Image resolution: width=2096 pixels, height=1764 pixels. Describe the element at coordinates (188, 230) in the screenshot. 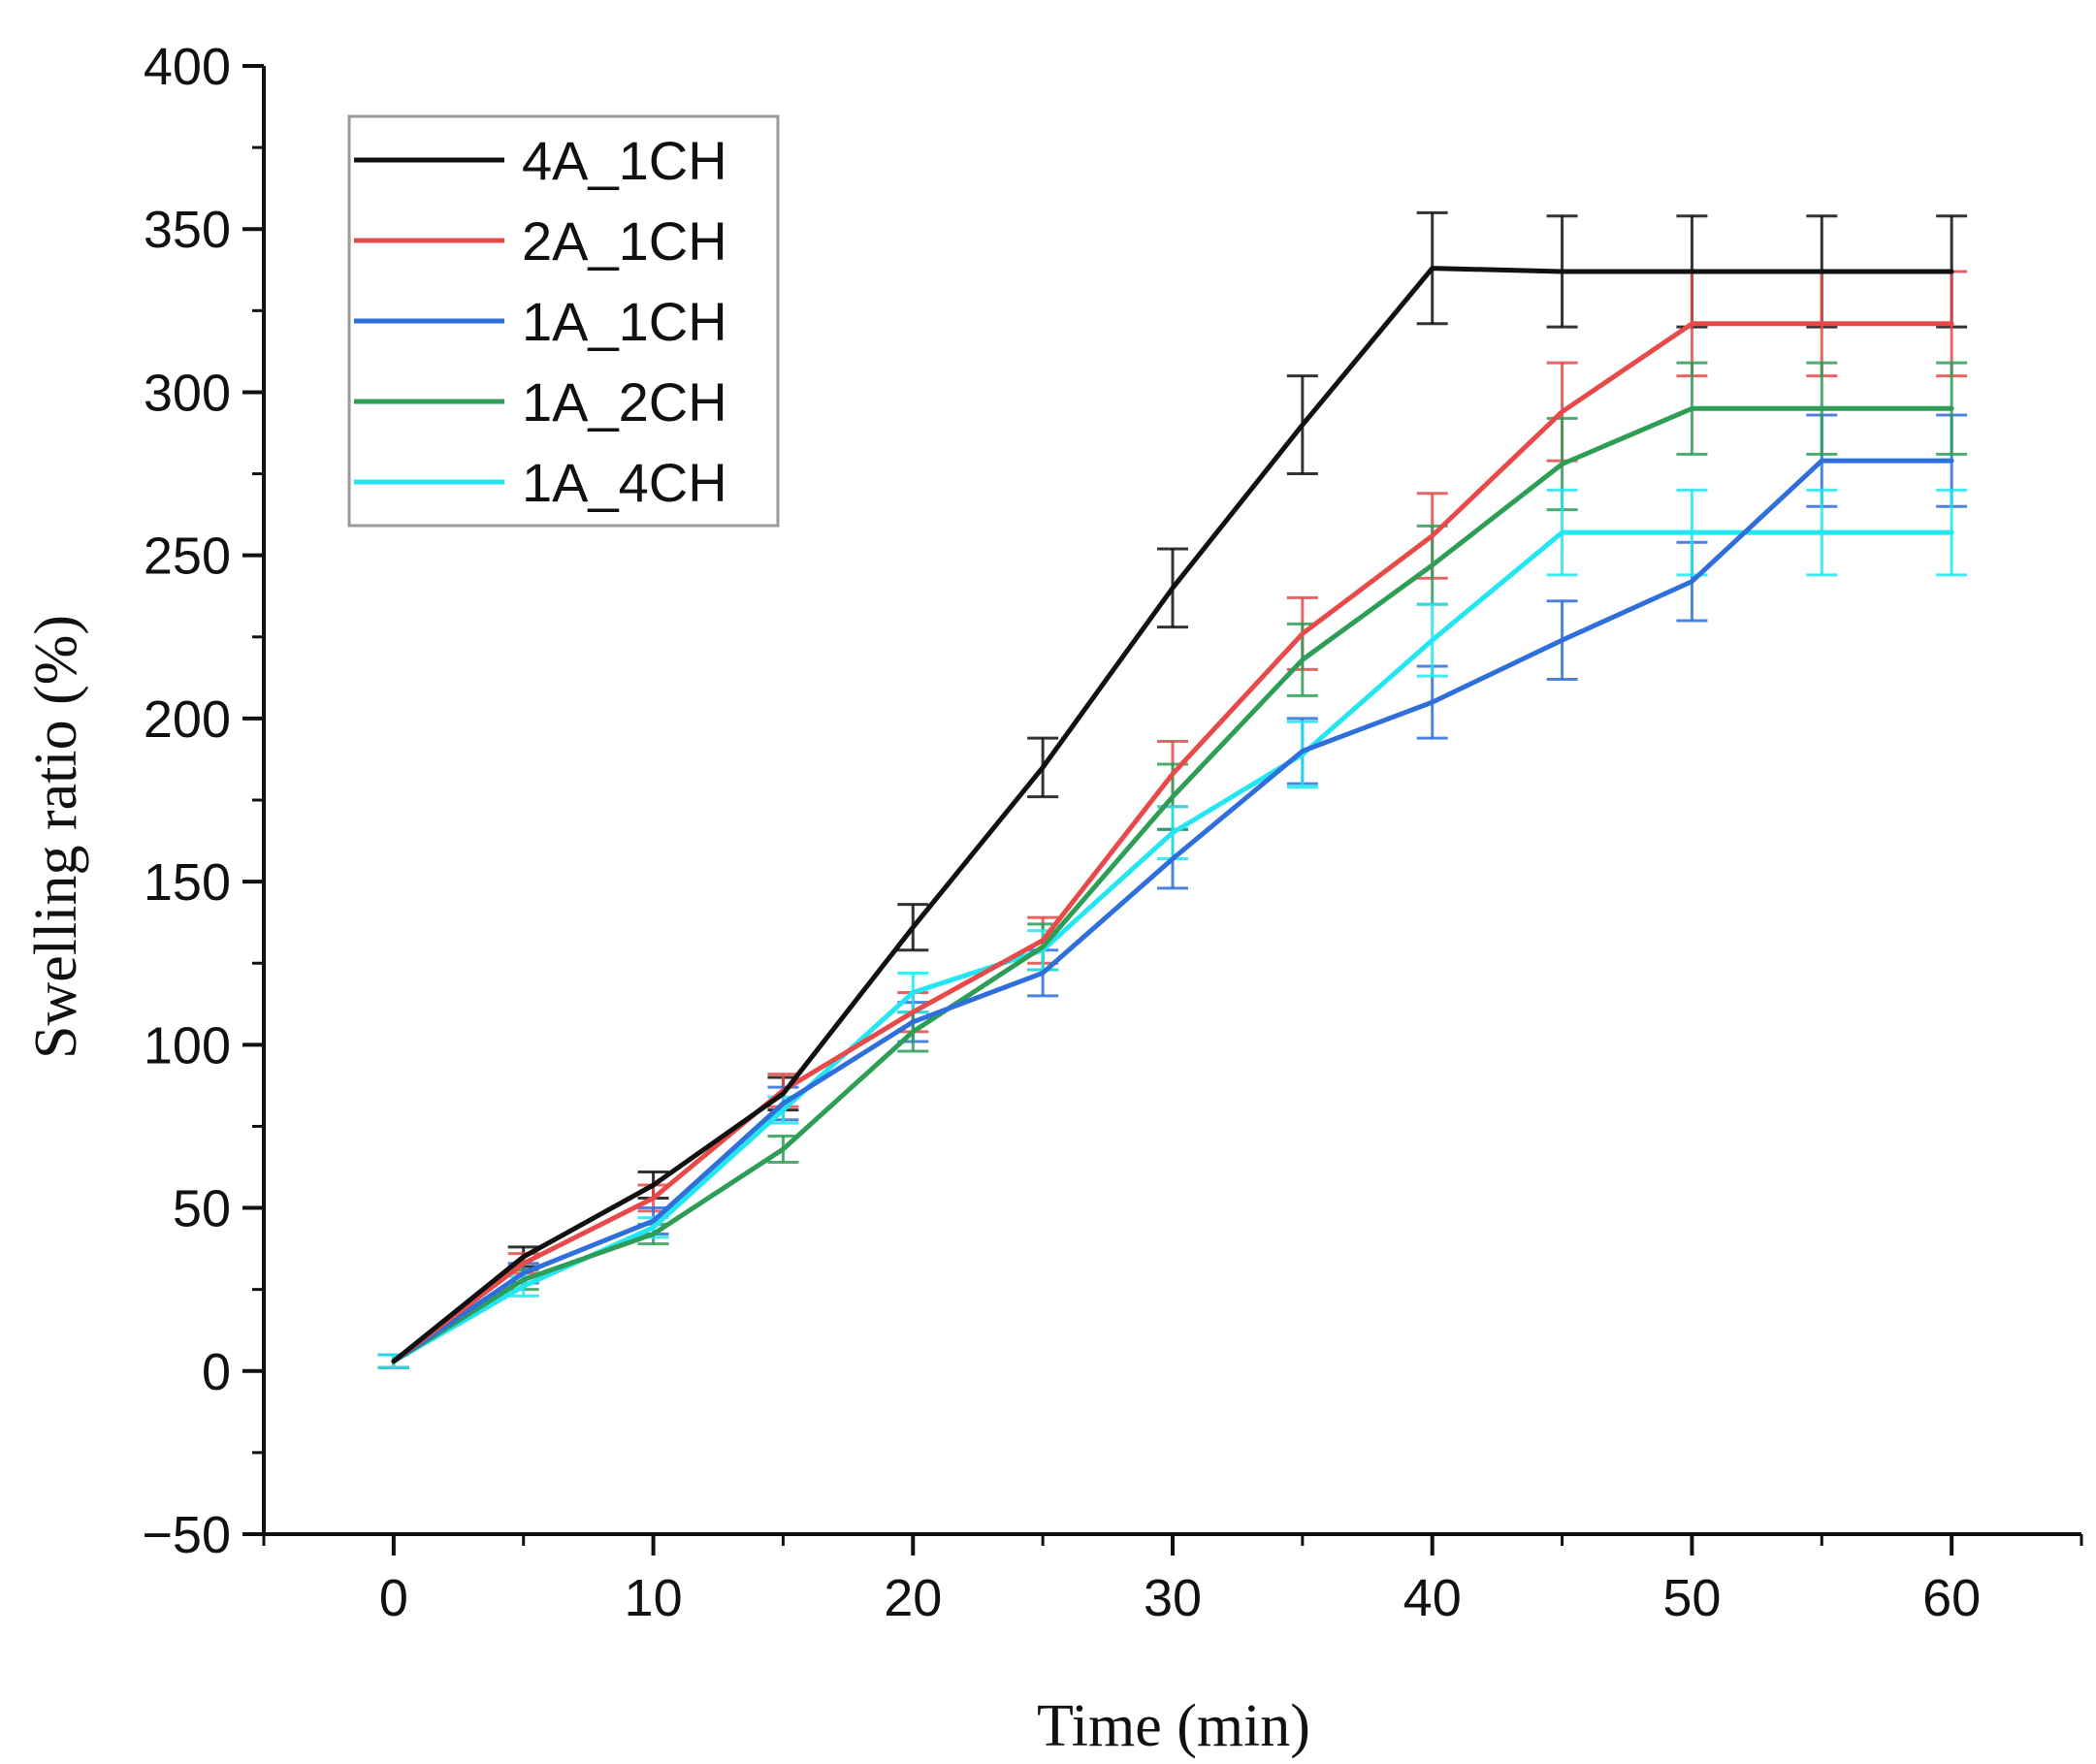

I see `y-tick-label-350: 350` at that location.